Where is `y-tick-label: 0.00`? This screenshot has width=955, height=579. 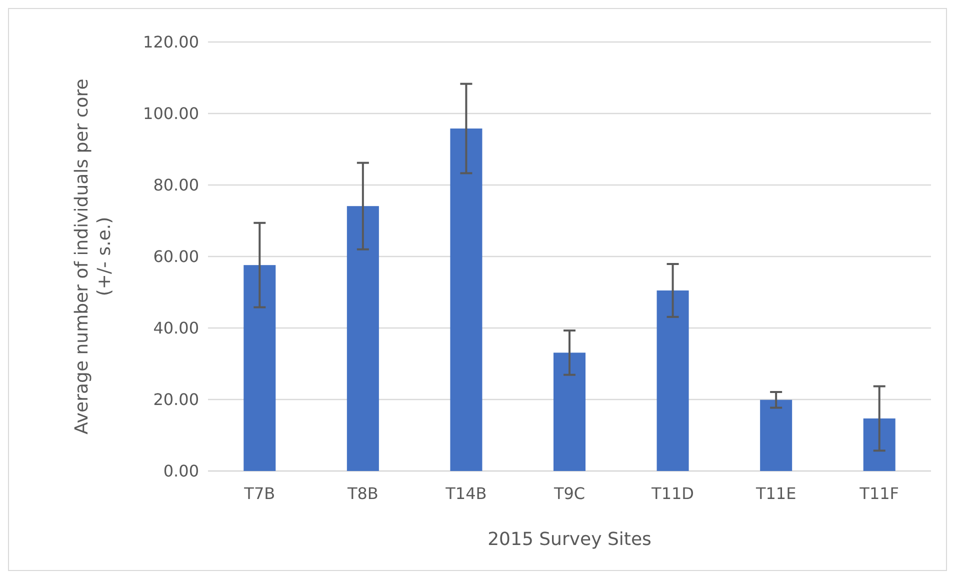 y-tick-label: 0.00 is located at coordinates (181, 471).